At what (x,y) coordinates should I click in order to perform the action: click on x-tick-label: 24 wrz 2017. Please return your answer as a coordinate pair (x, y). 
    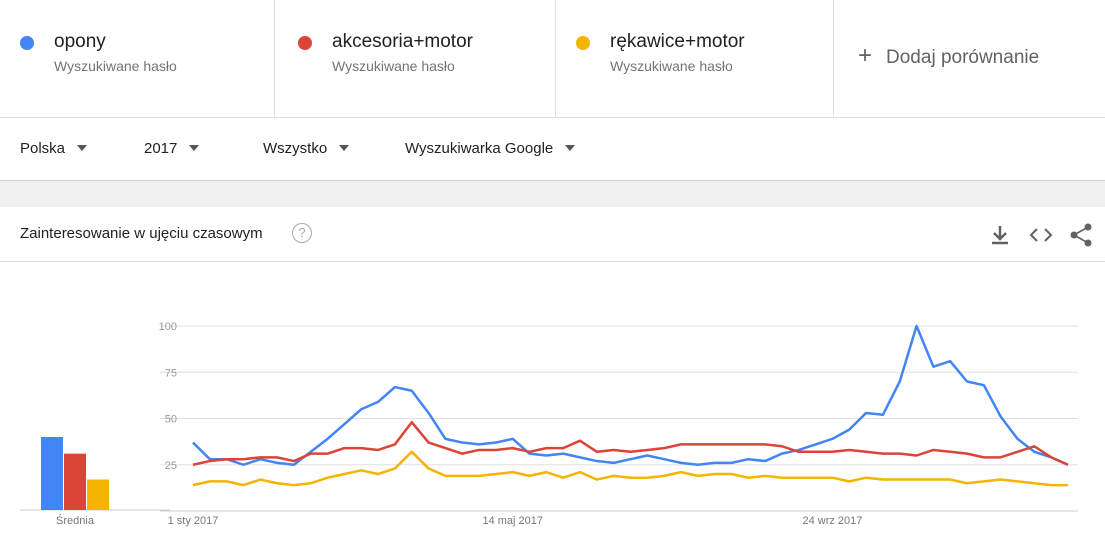
    Looking at the image, I should click on (832, 521).